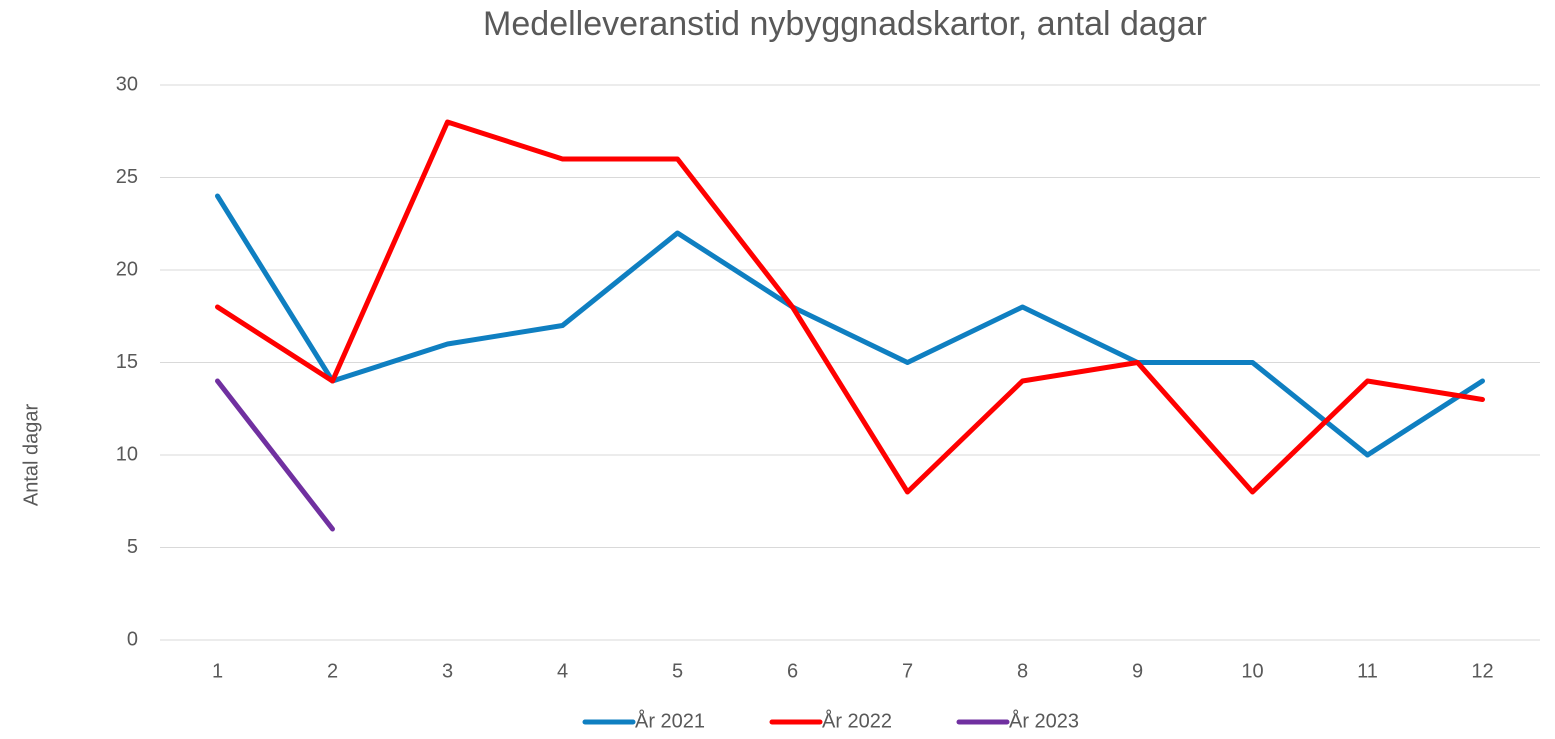  What do you see at coordinates (1482, 671) in the screenshot?
I see `x-tick-label: 12` at bounding box center [1482, 671].